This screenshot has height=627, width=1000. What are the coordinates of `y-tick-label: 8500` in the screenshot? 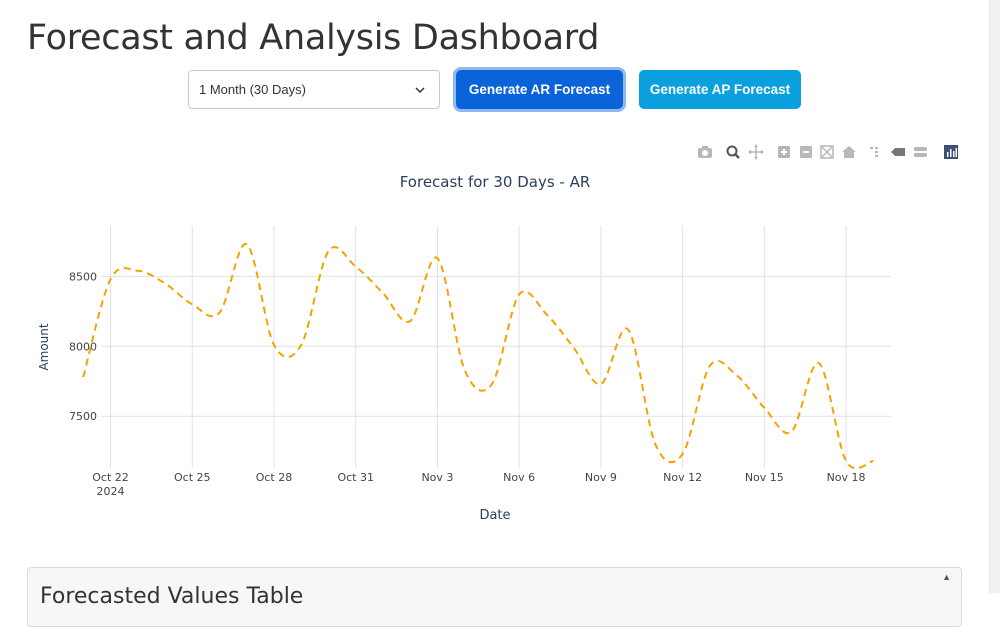 It's located at (83, 276).